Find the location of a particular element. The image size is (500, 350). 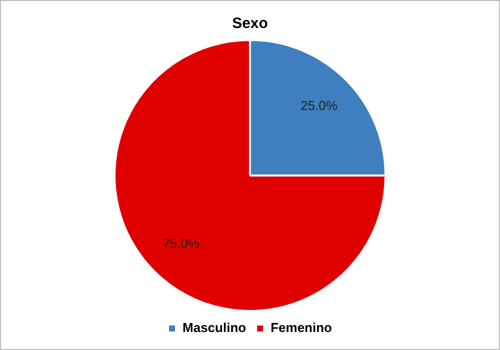

chart-title: Sexo is located at coordinates (250, 23).